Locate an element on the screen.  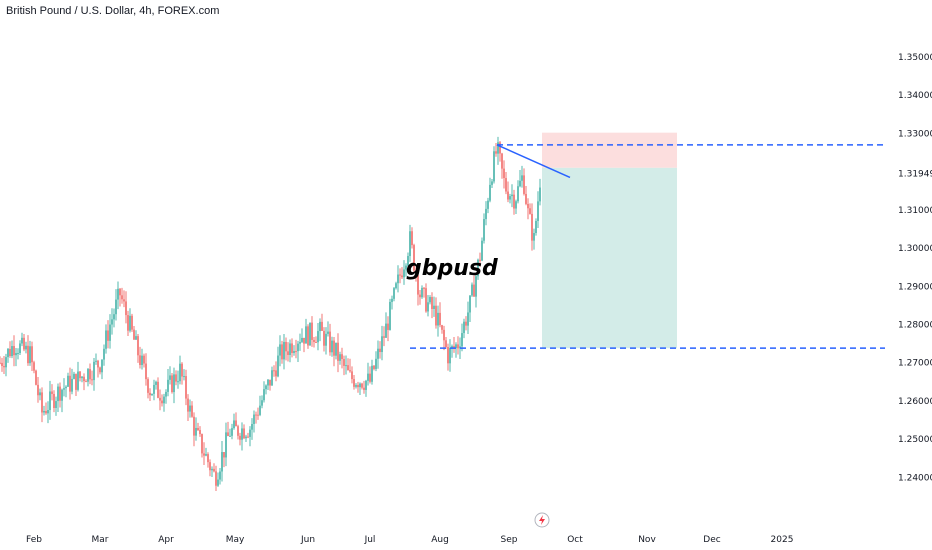
stop-loss-zone is located at coordinates (609, 150).